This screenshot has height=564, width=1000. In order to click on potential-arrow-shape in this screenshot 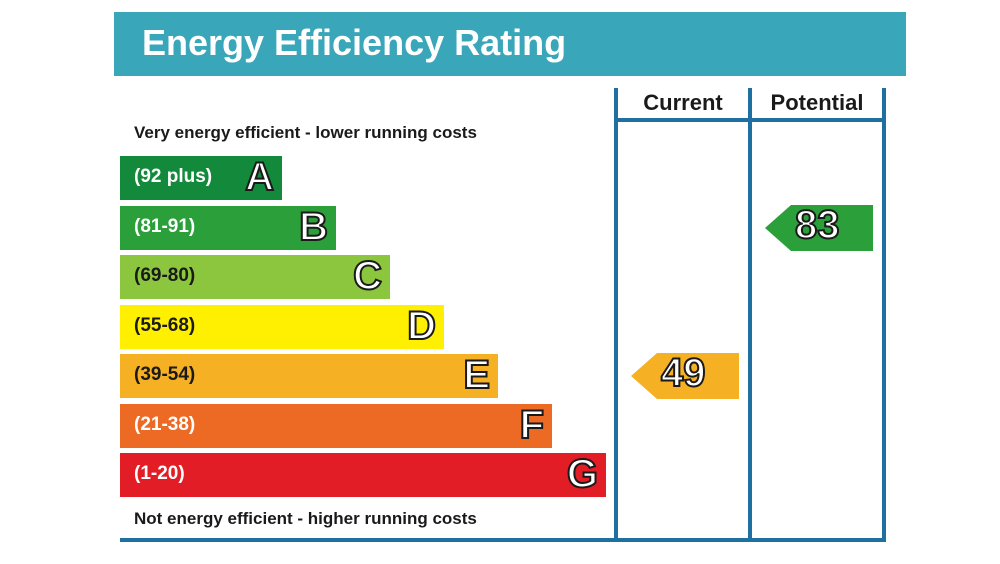, I will do `click(819, 227)`.